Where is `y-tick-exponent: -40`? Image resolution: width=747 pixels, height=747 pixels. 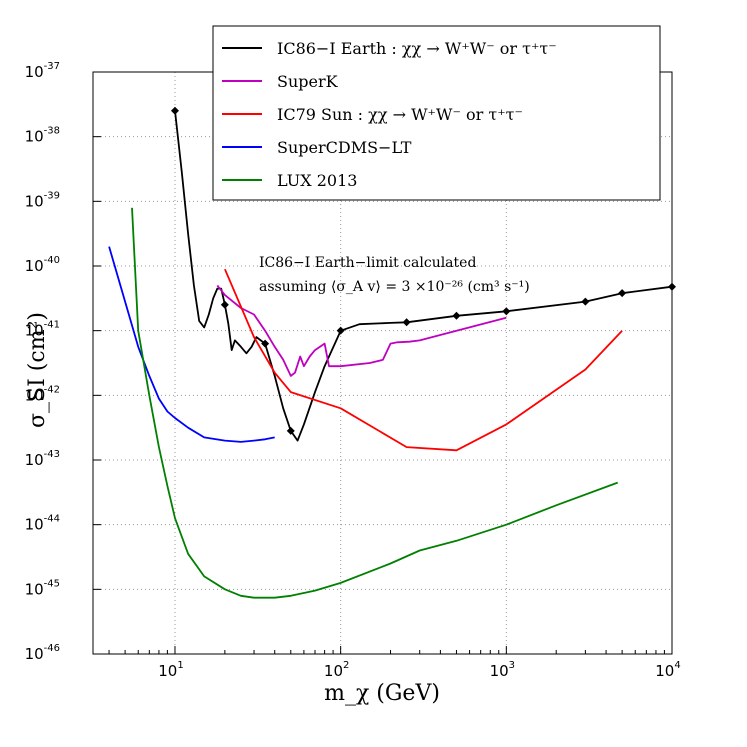 y-tick-exponent: -40 is located at coordinates (52, 260).